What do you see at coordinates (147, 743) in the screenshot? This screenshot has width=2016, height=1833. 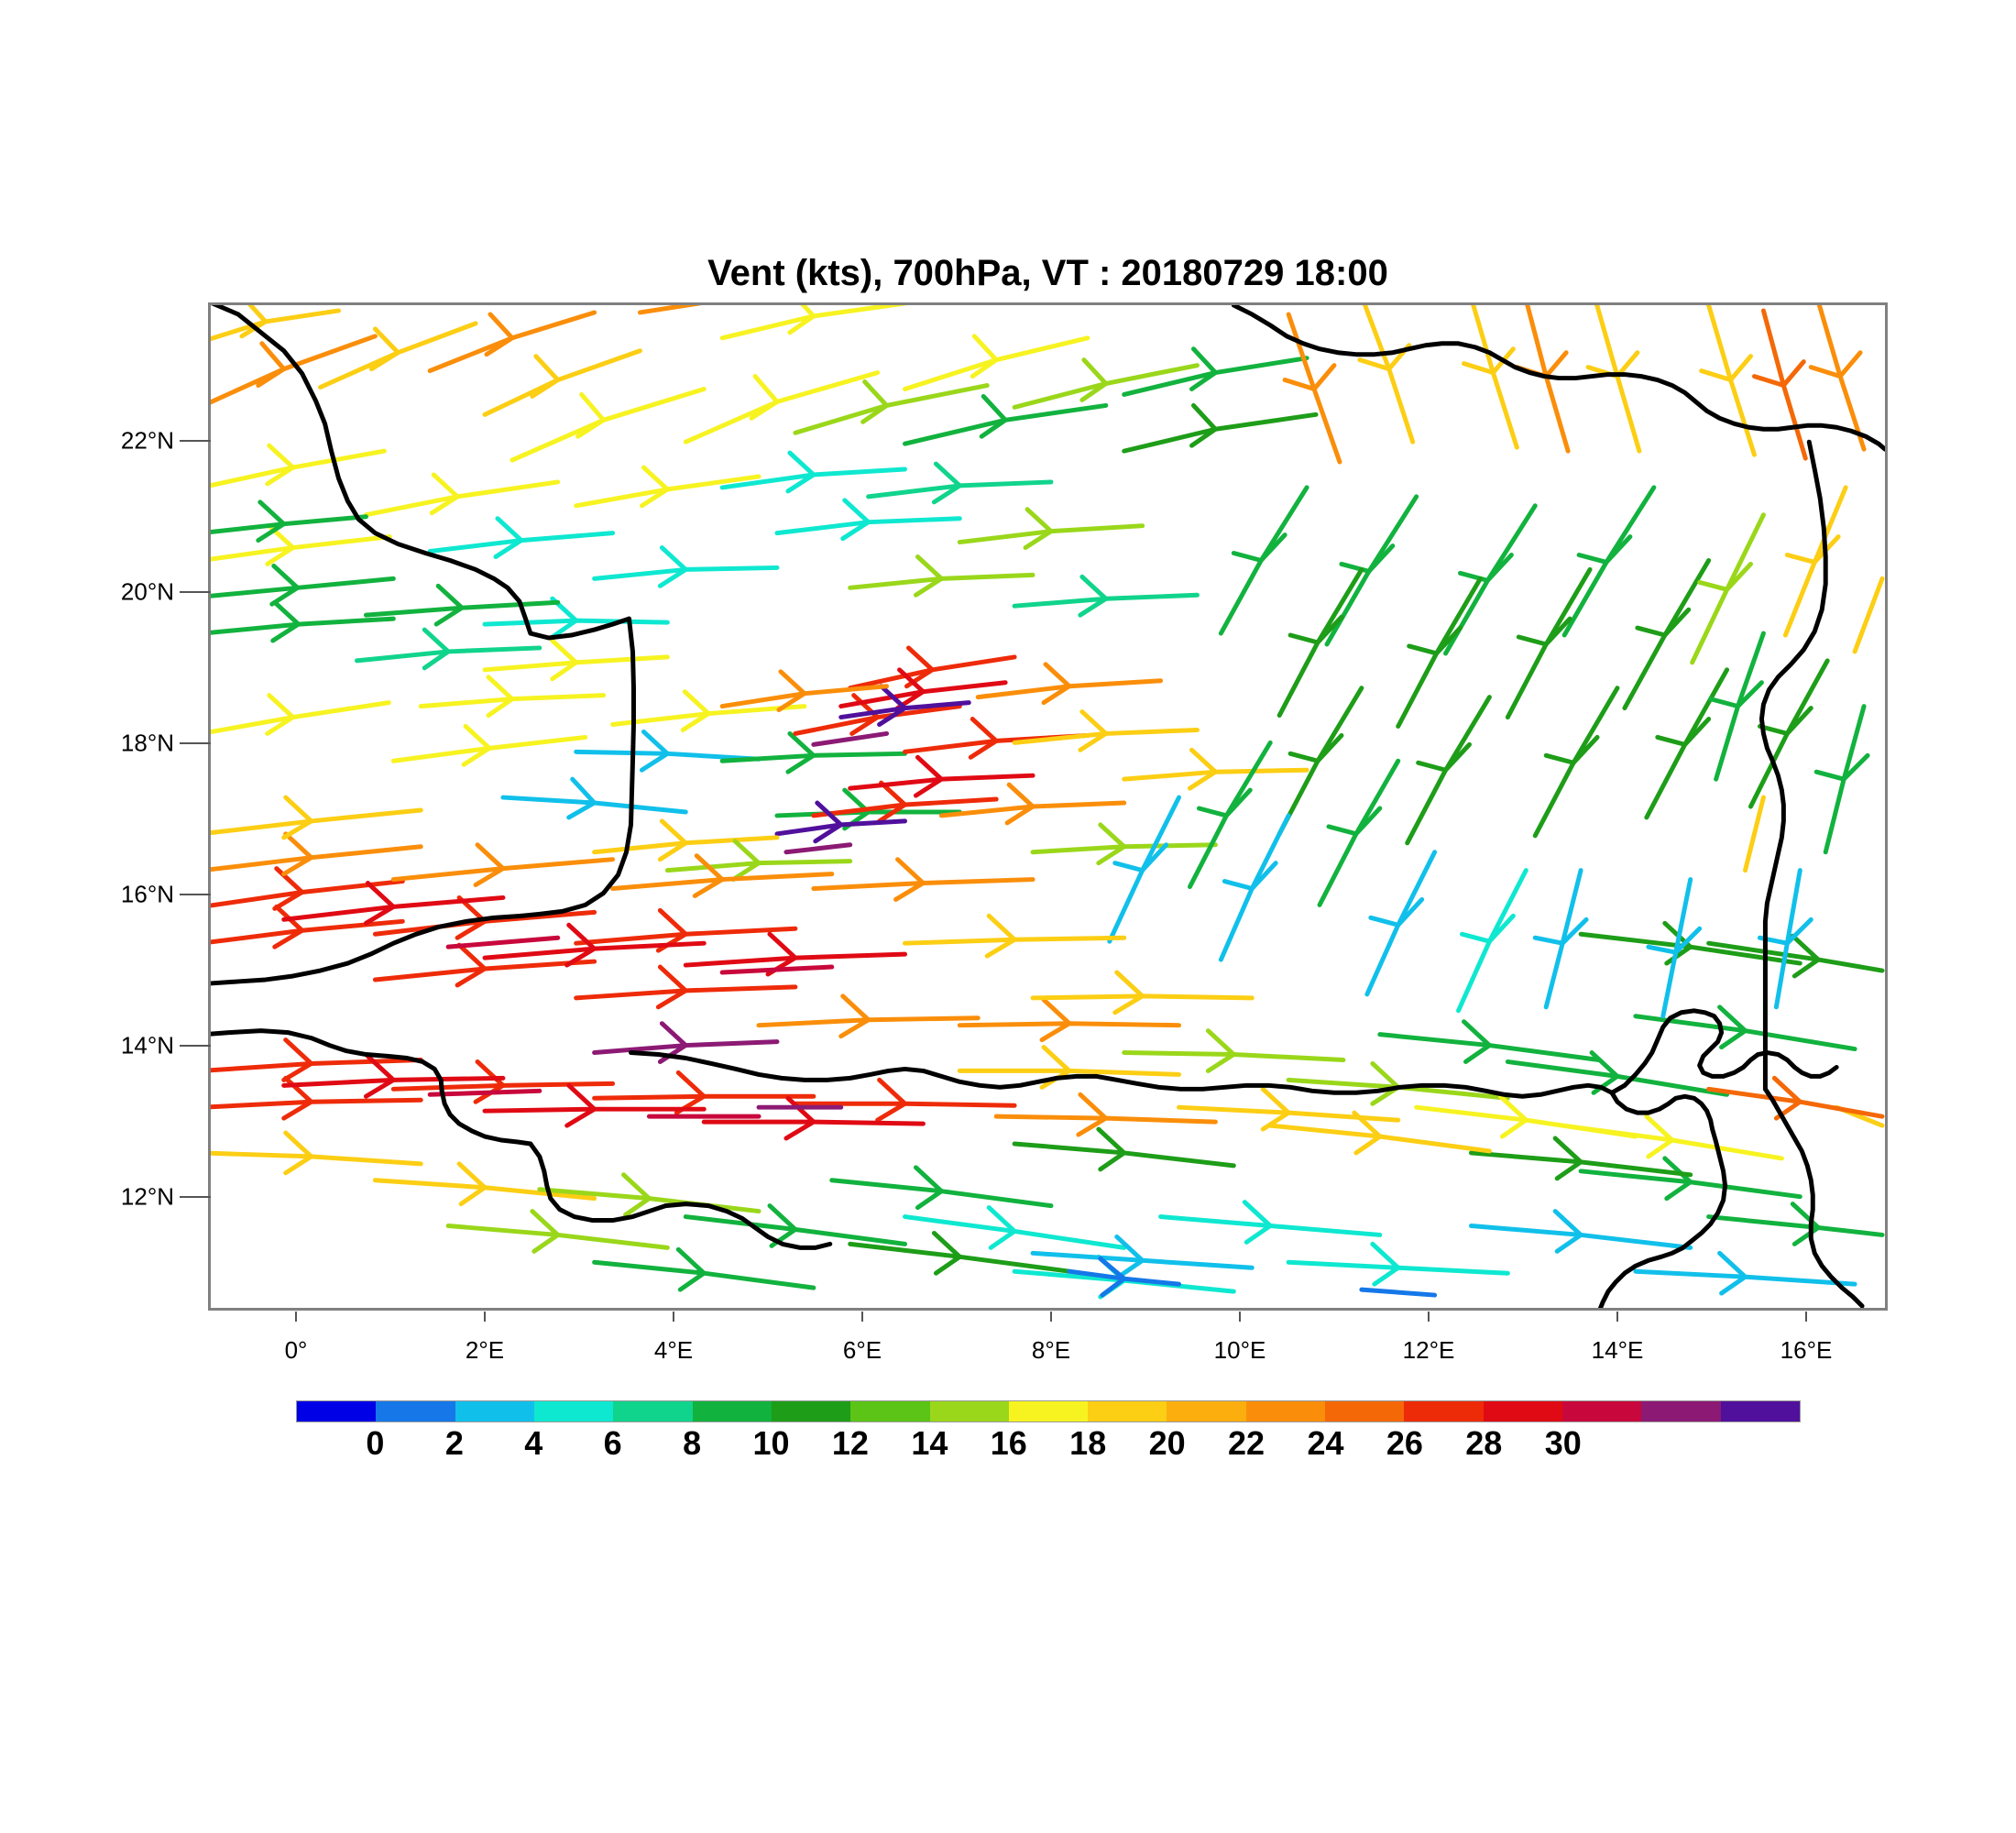 I see `y-tick-label-2: 18°N` at bounding box center [147, 743].